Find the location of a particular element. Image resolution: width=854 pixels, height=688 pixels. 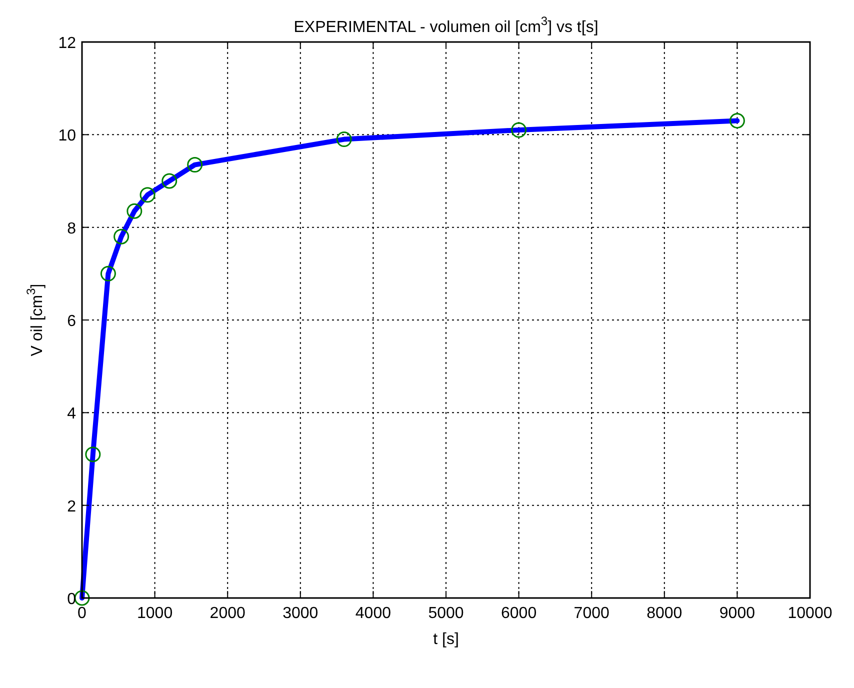

x-tick-label: 9000 is located at coordinates (737, 613).